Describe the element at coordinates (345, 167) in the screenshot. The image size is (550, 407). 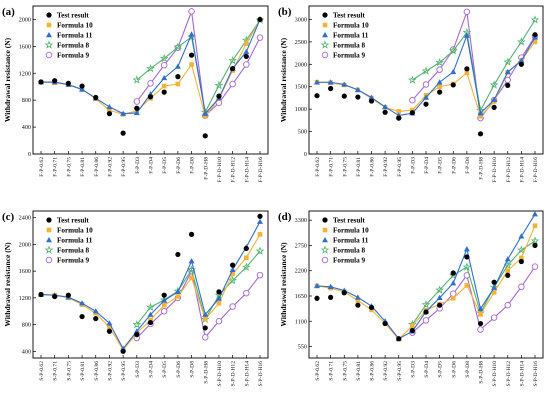
I see `x-tick-label: F-P-0.75` at that location.